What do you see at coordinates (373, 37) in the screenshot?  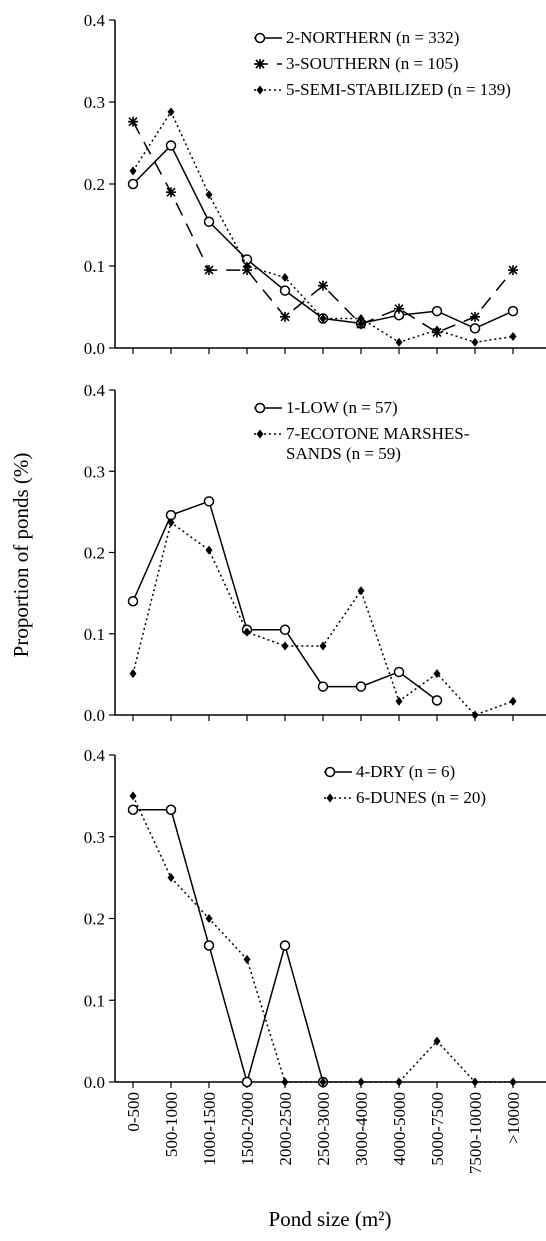 I see `legend-label: 2-NORTHERN (n = 332)` at bounding box center [373, 37].